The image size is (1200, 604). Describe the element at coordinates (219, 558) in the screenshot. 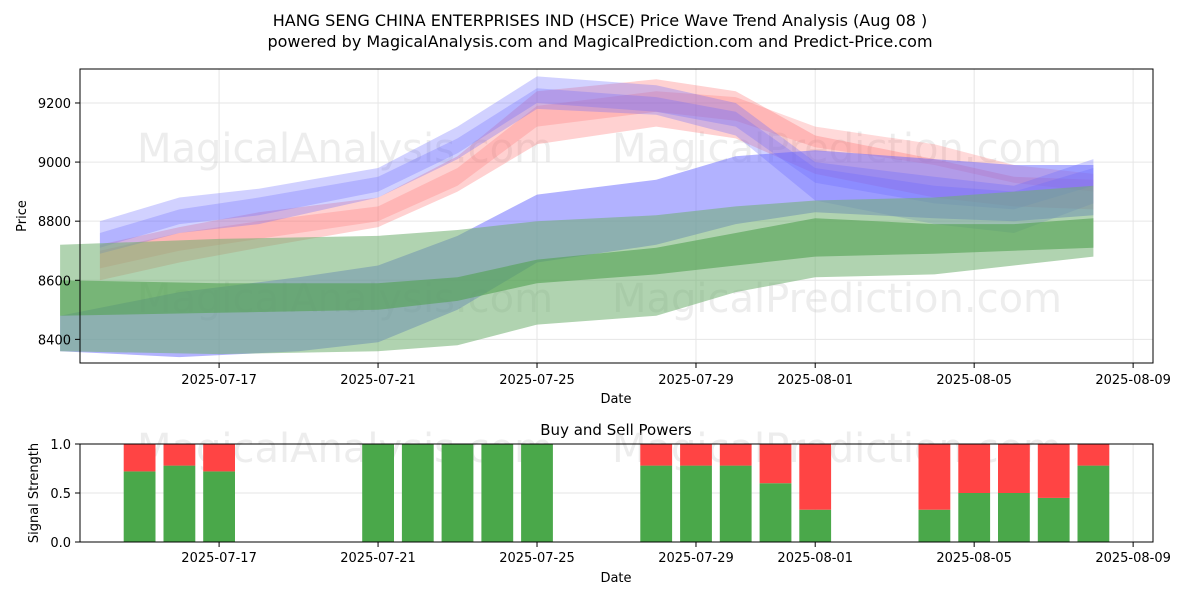

I see `signal-x-tick-label: 2025-07-17` at that location.